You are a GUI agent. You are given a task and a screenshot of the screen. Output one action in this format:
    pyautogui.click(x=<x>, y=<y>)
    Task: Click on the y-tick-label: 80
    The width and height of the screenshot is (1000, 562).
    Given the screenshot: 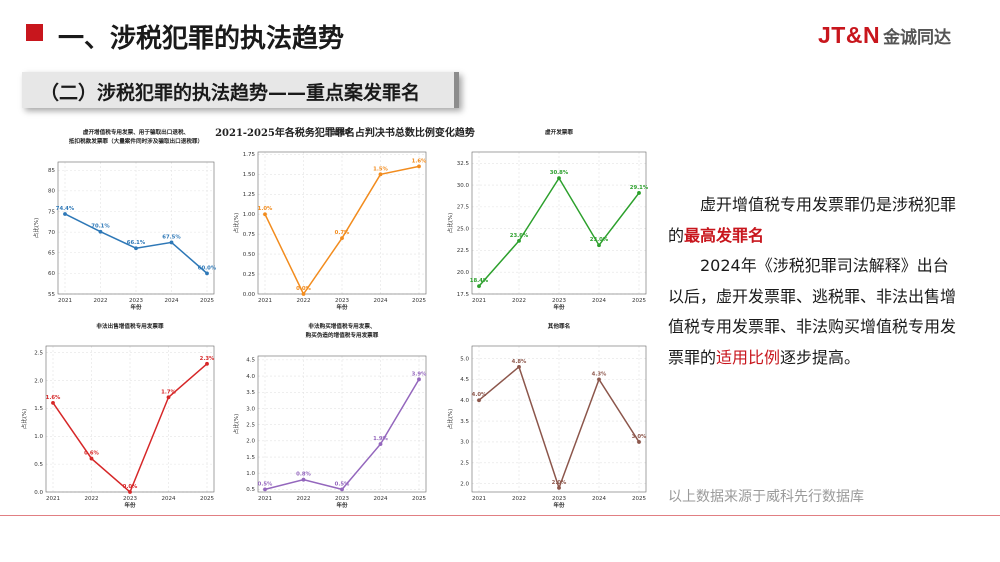 What is the action you would take?
    pyautogui.click(x=51, y=192)
    